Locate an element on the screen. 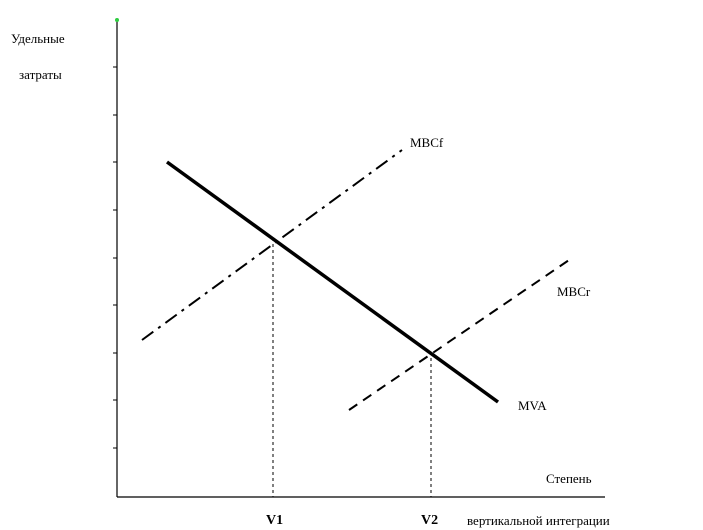  y-axis-ticks is located at coordinates (115, 257).